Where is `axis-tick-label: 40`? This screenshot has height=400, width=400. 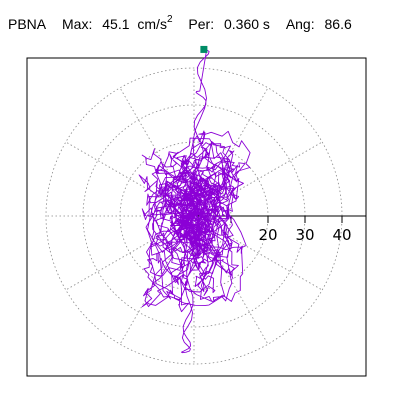 axis-tick-label: 40 is located at coordinates (341, 235).